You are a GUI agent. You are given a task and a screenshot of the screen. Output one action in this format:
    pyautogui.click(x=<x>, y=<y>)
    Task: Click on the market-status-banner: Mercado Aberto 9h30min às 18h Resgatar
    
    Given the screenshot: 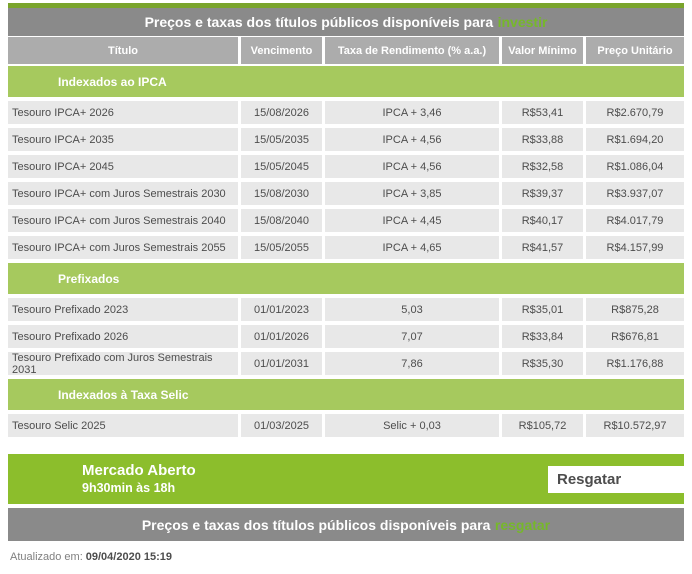 What is the action you would take?
    pyautogui.click(x=350, y=479)
    